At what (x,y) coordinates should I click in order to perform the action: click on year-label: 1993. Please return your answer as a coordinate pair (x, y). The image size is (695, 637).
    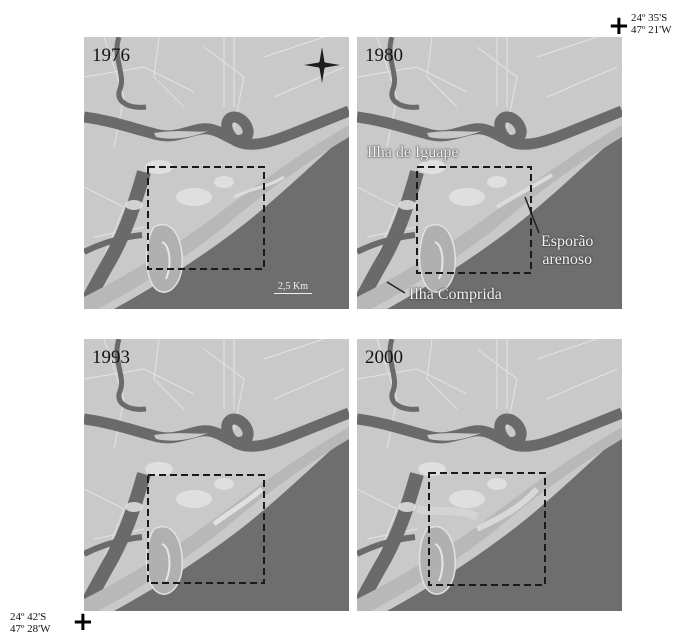
    Looking at the image, I should click on (111, 357).